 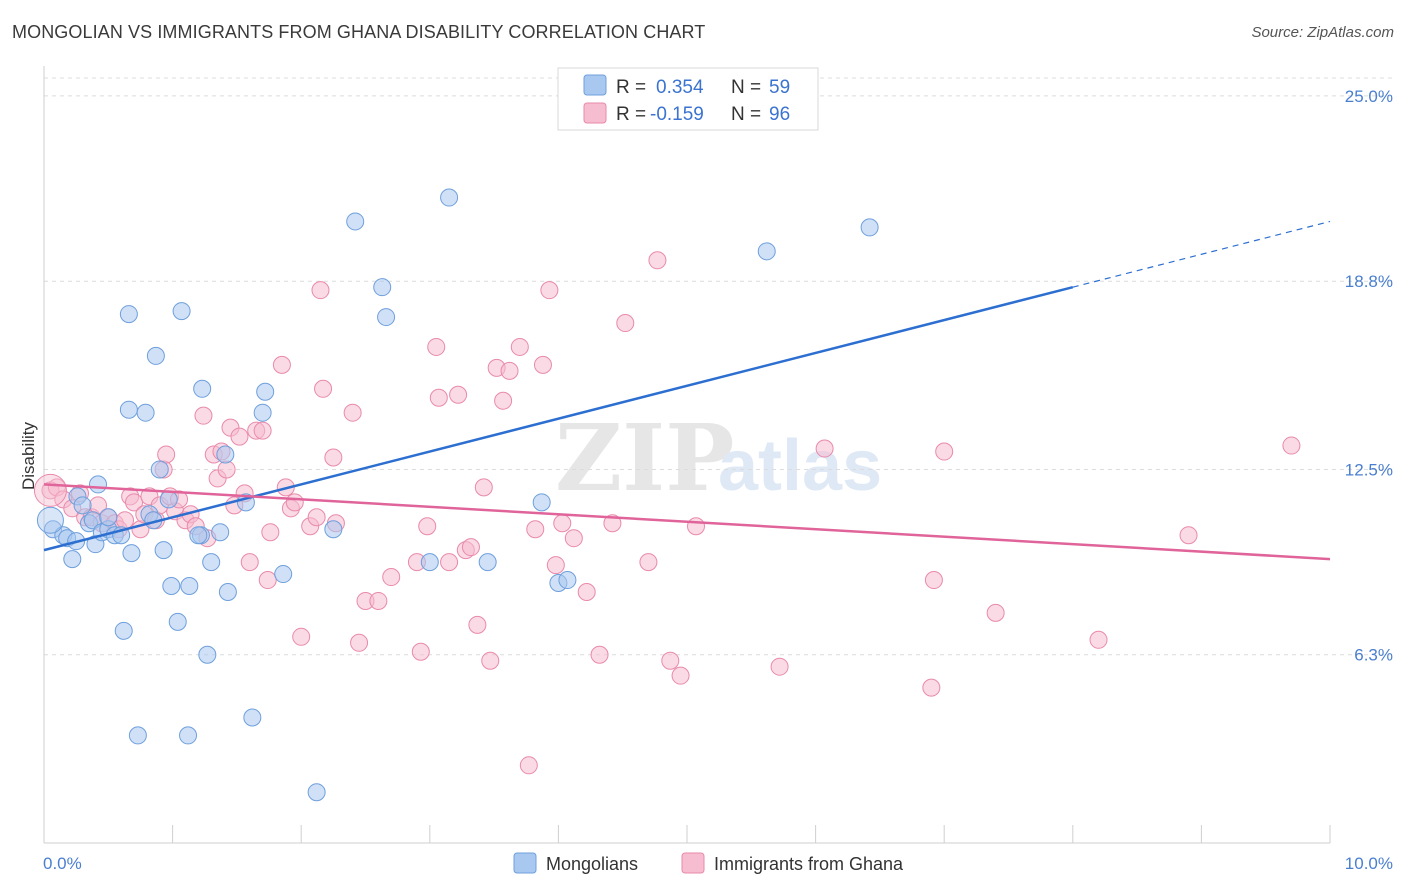 I want to click on y-tick-label: 18.8%, so click(x=1369, y=281).